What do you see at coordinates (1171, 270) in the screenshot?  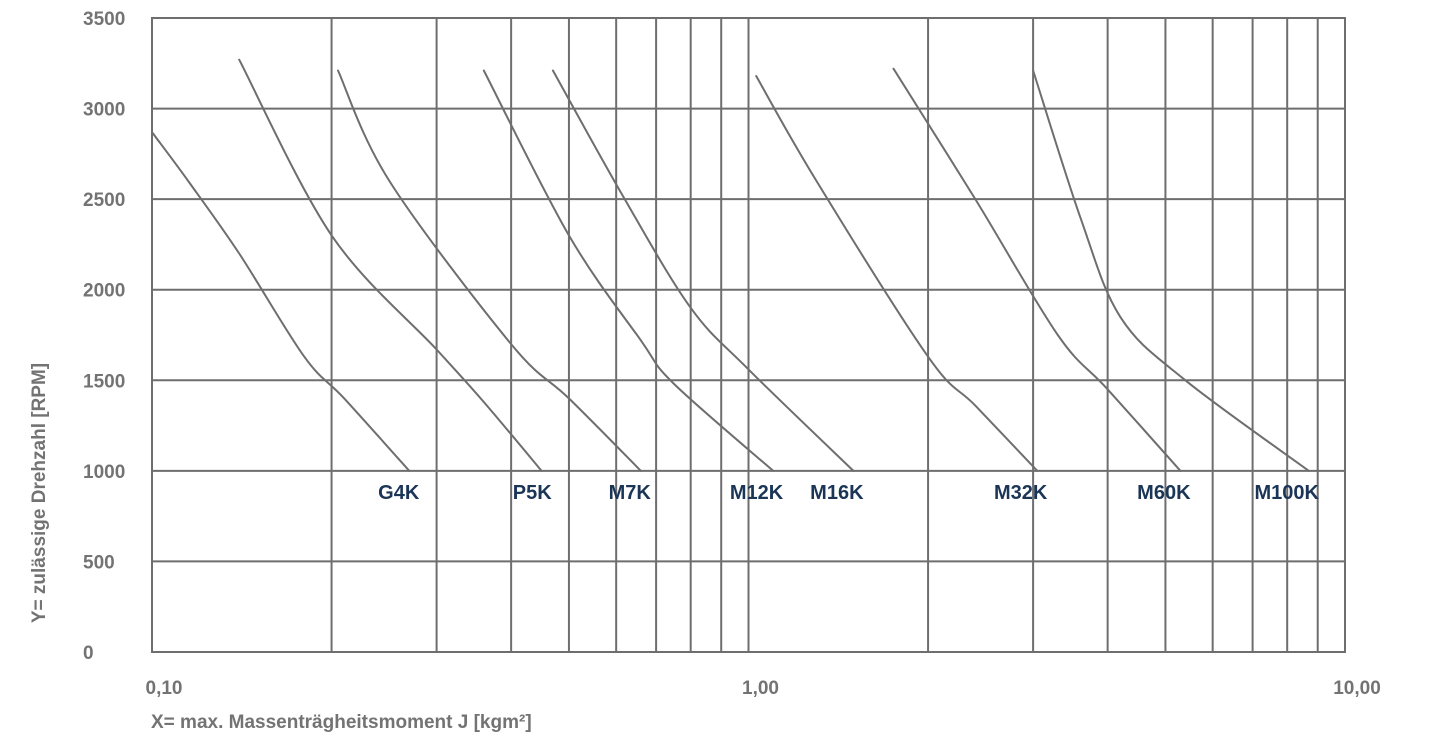 I see `series-curve-m100k` at bounding box center [1171, 270].